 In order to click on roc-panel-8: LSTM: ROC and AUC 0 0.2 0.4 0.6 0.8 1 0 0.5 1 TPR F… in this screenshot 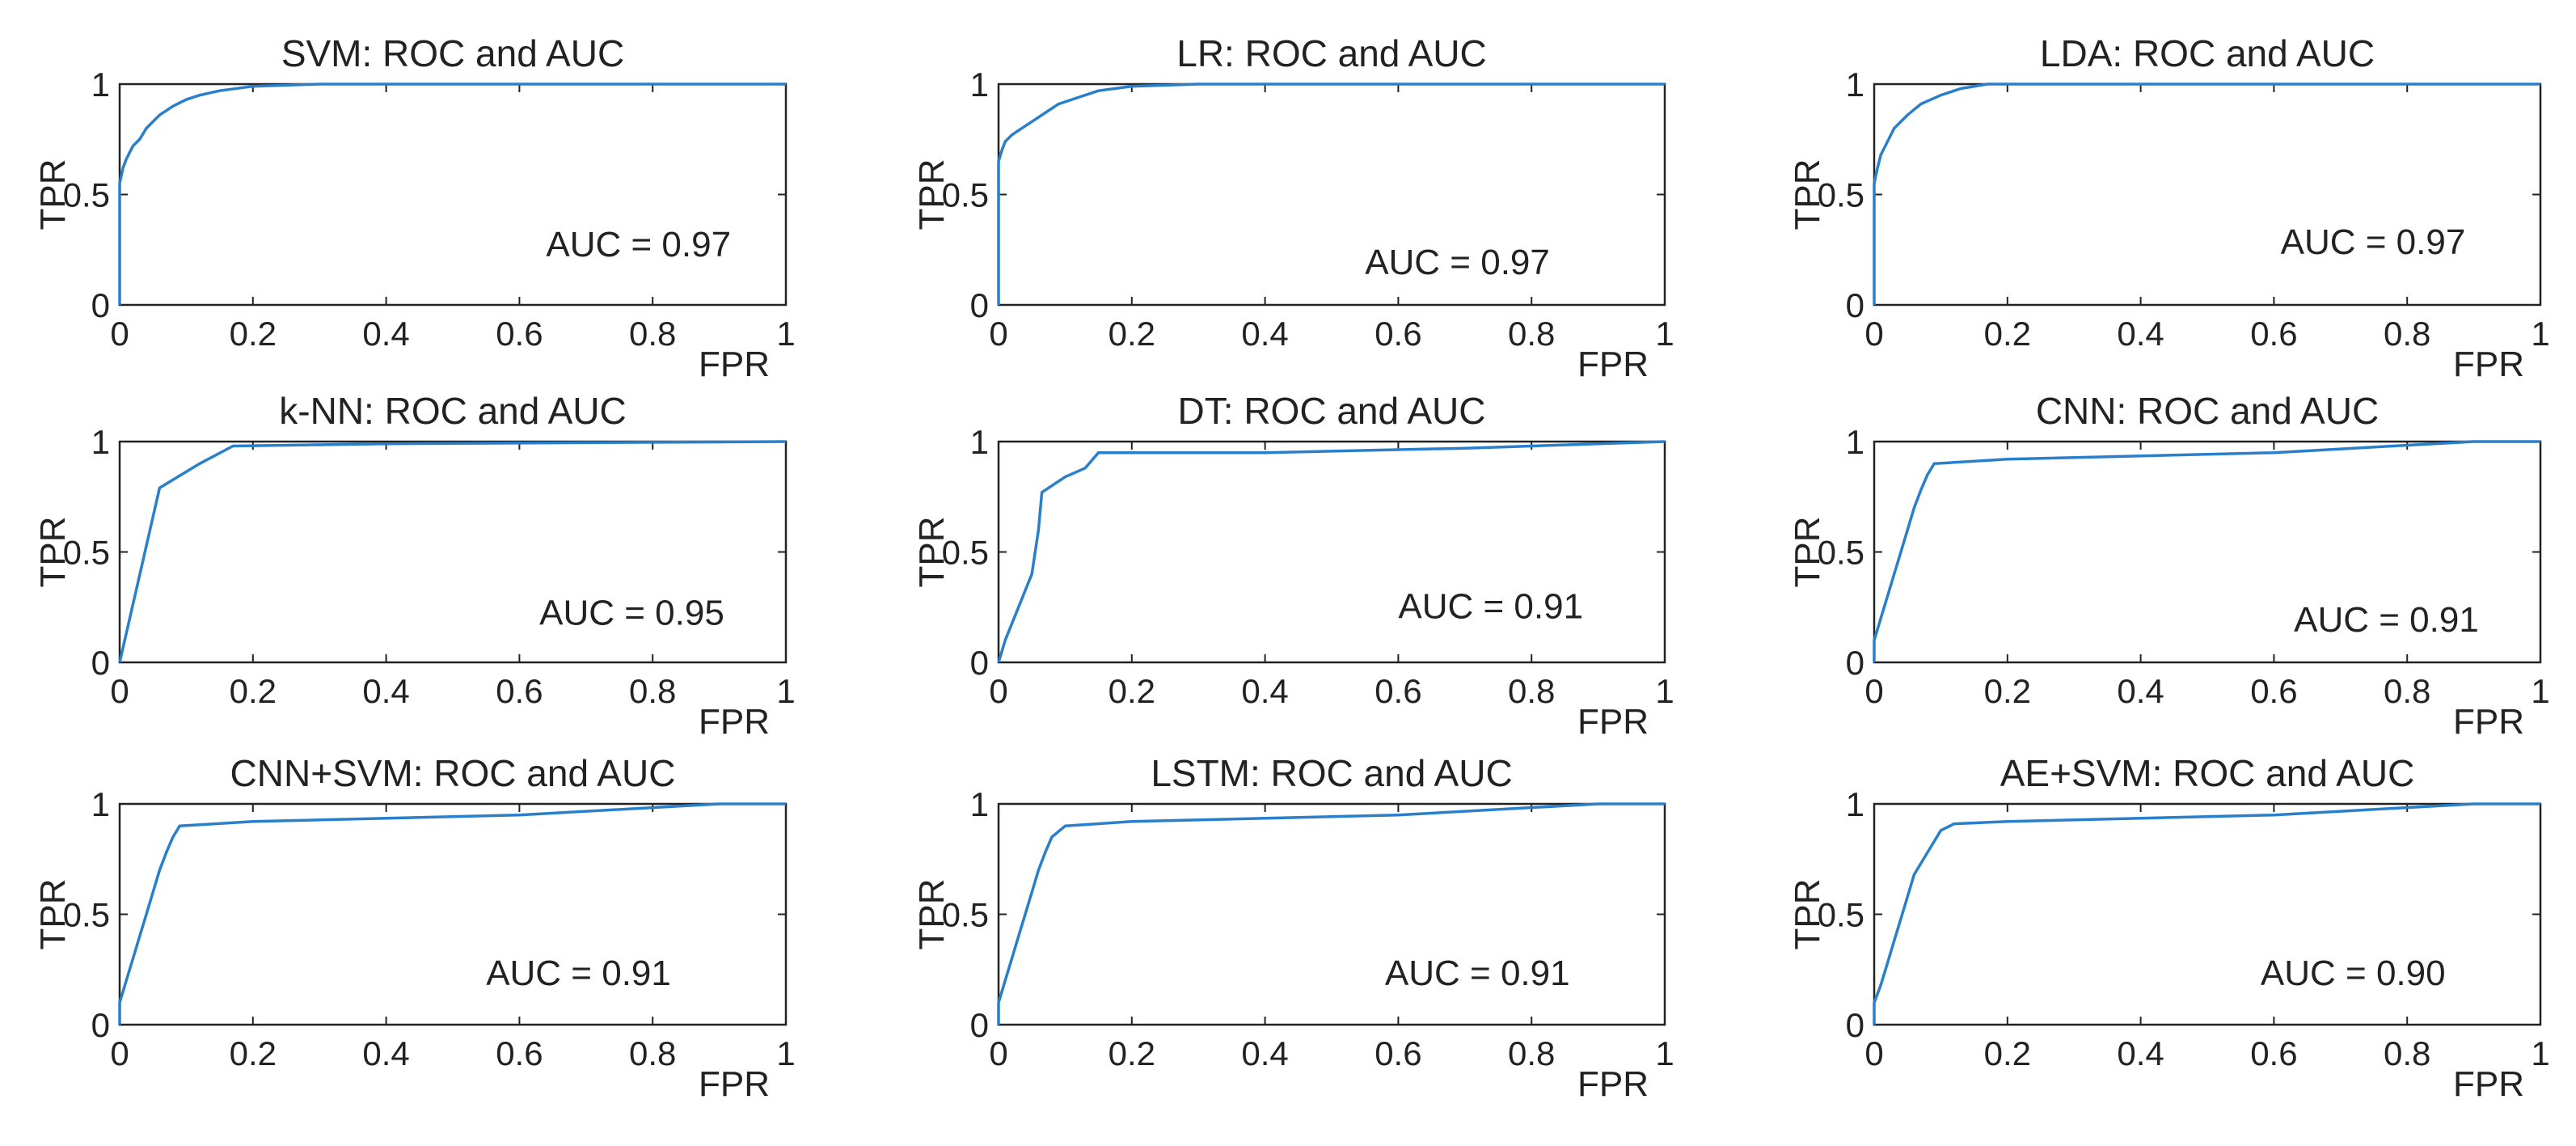, I will do `click(1293, 928)`.